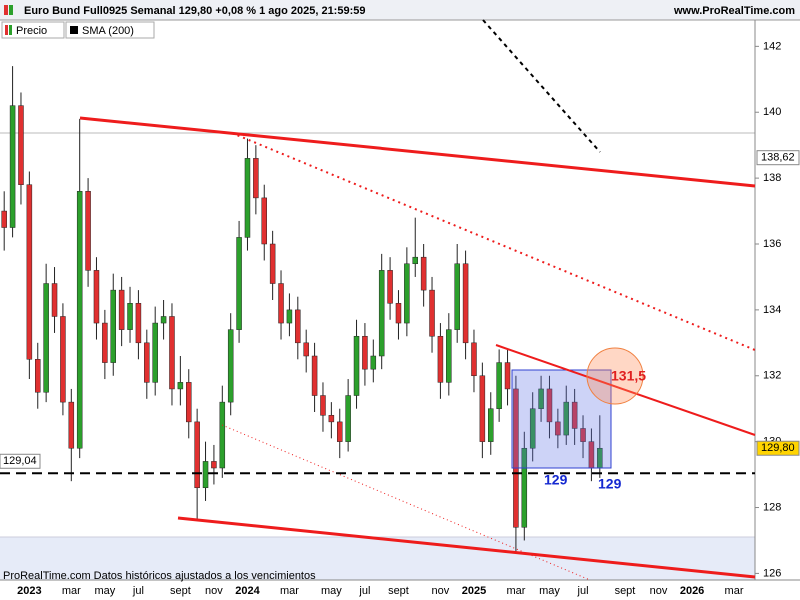  I want to click on source: www.ProRealTime.com, so click(734, 11).